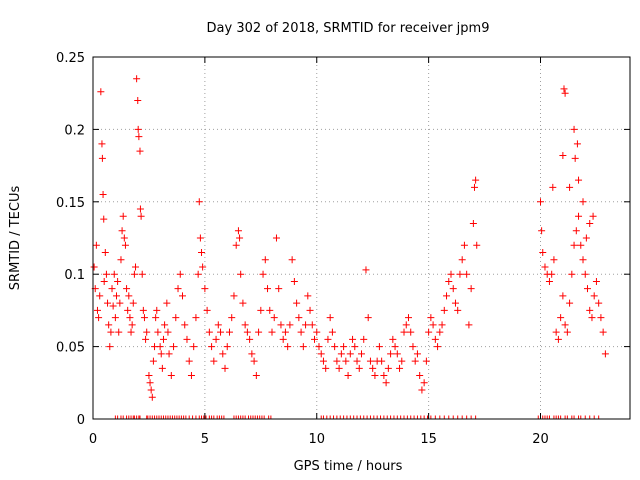 The image size is (640, 480). Describe the element at coordinates (81, 420) in the screenshot. I see `y-tick-label: 0` at that location.